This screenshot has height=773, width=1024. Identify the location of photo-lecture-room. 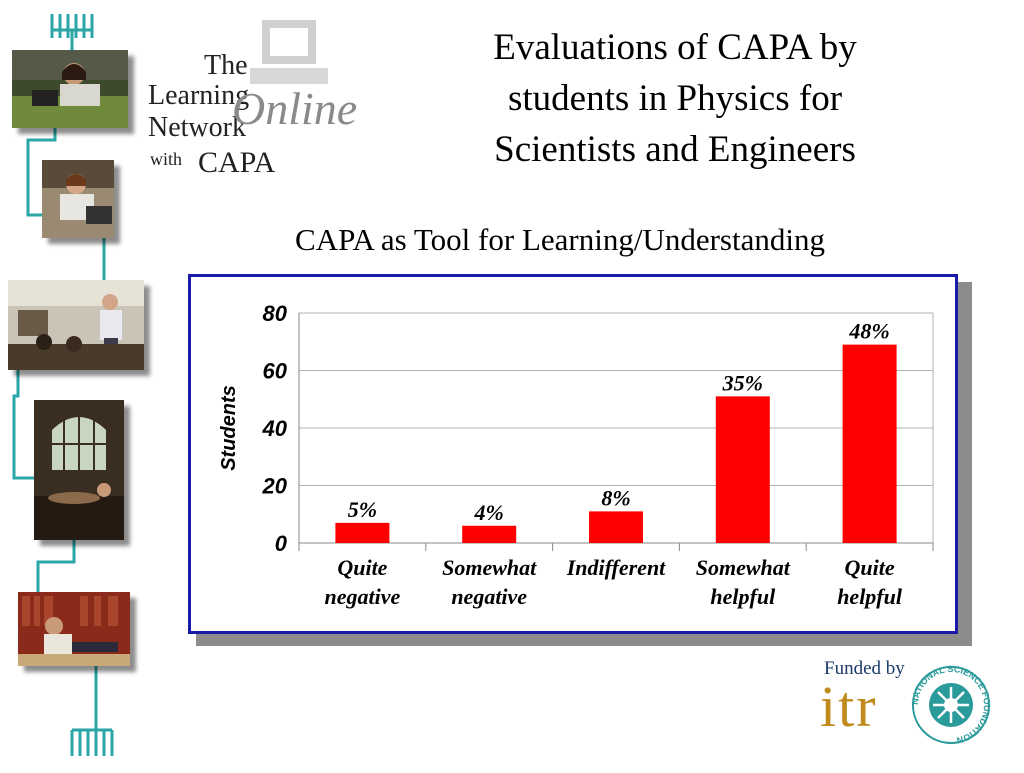
(76, 325).